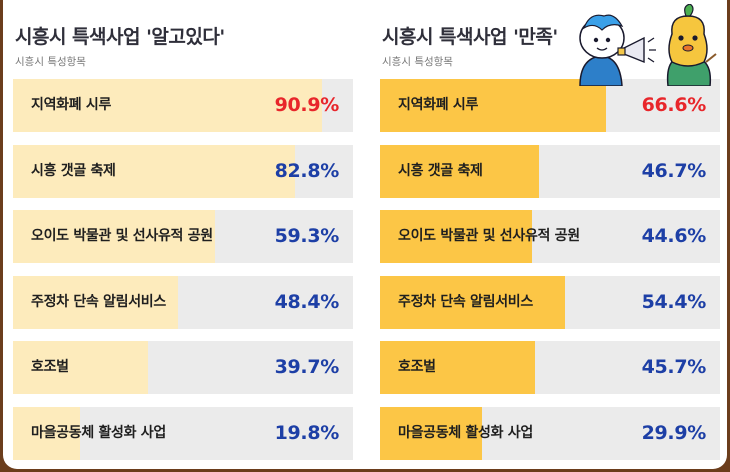 Image resolution: width=730 pixels, height=472 pixels. Describe the element at coordinates (307, 105) in the screenshot. I see `value-label: 90.9%` at that location.